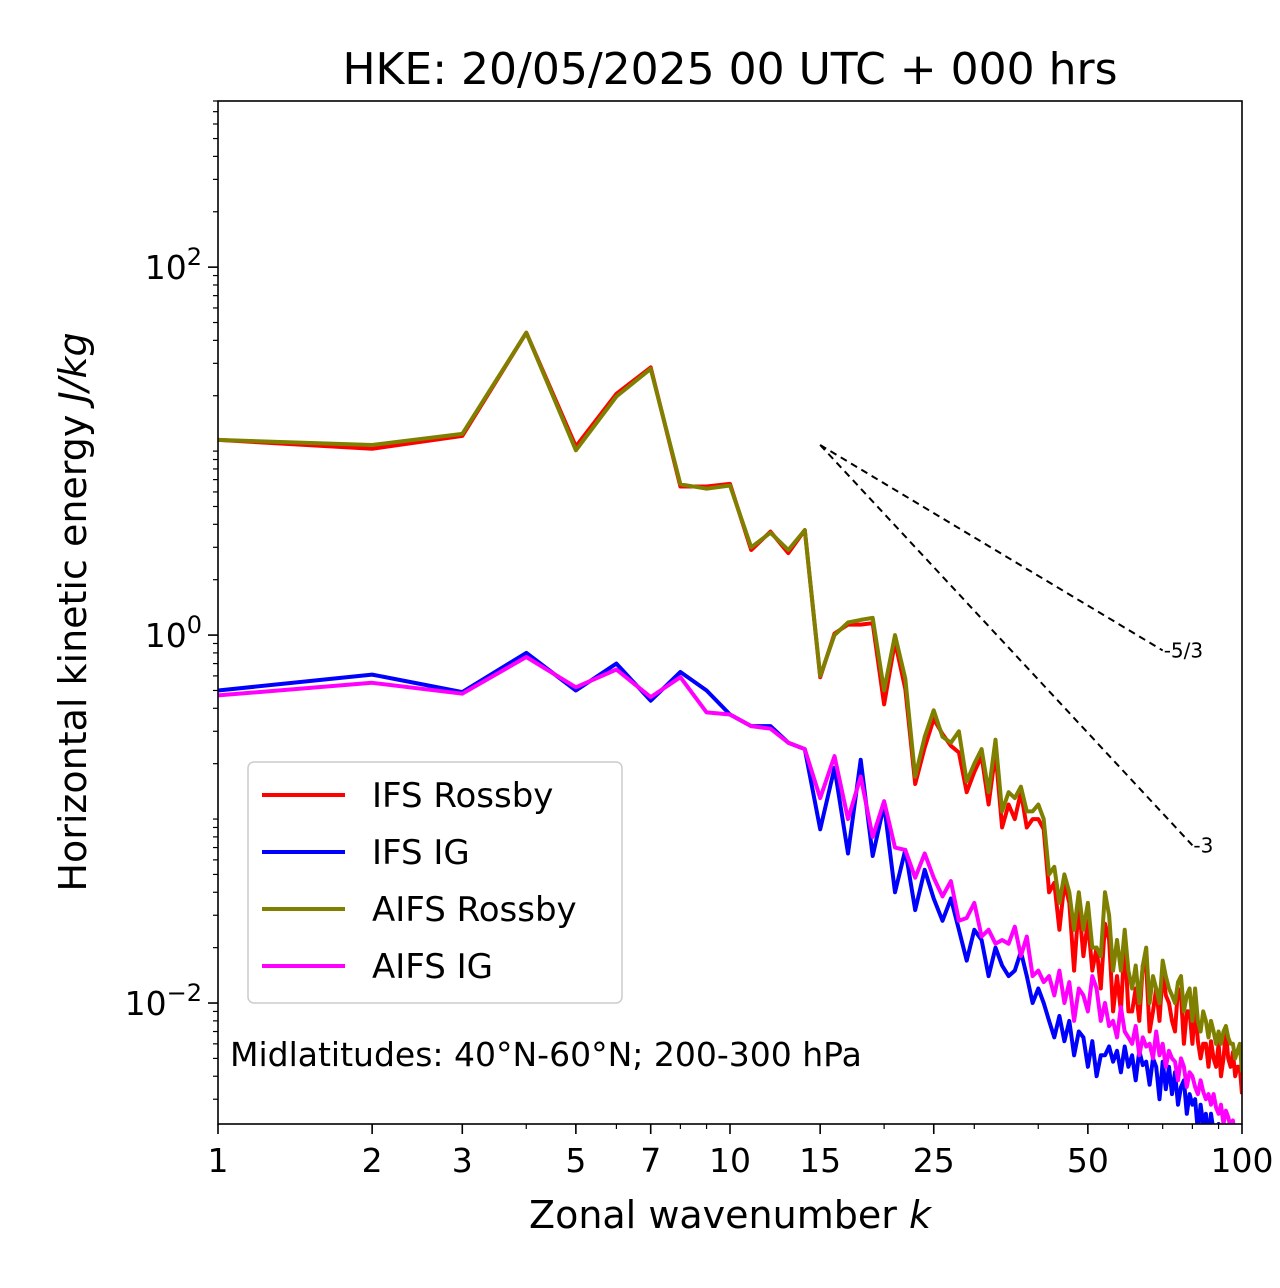 The height and width of the screenshot is (1288, 1280). I want to click on x-axis-title: Zonal wavenumber k, so click(731, 1215).